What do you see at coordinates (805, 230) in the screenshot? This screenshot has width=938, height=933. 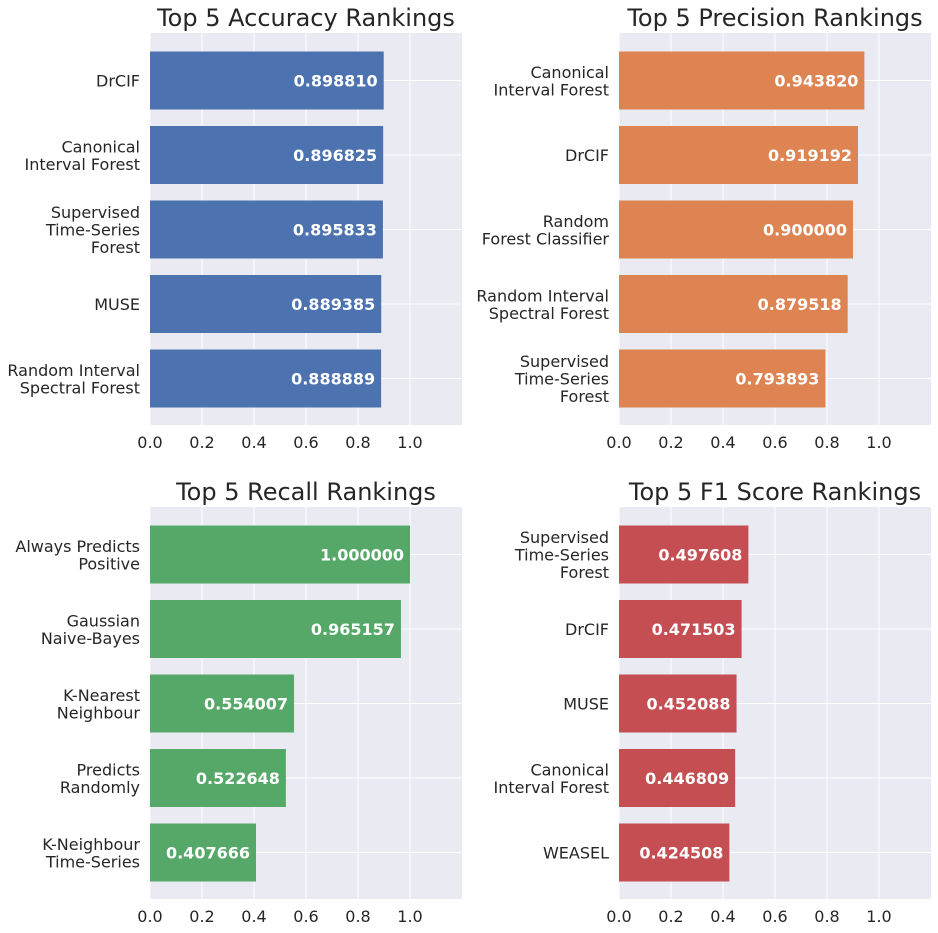 I see `bar-value-label: 0.900000` at bounding box center [805, 230].